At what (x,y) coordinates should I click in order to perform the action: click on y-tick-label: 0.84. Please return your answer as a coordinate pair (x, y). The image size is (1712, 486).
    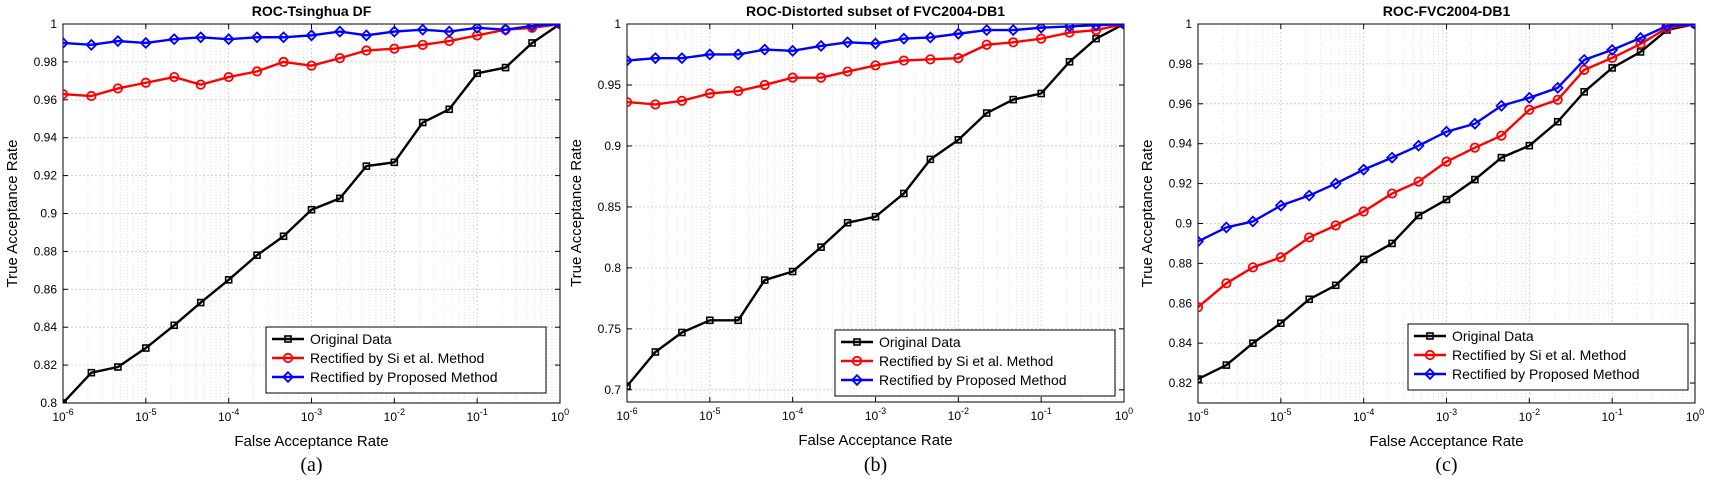
    Looking at the image, I should click on (1181, 343).